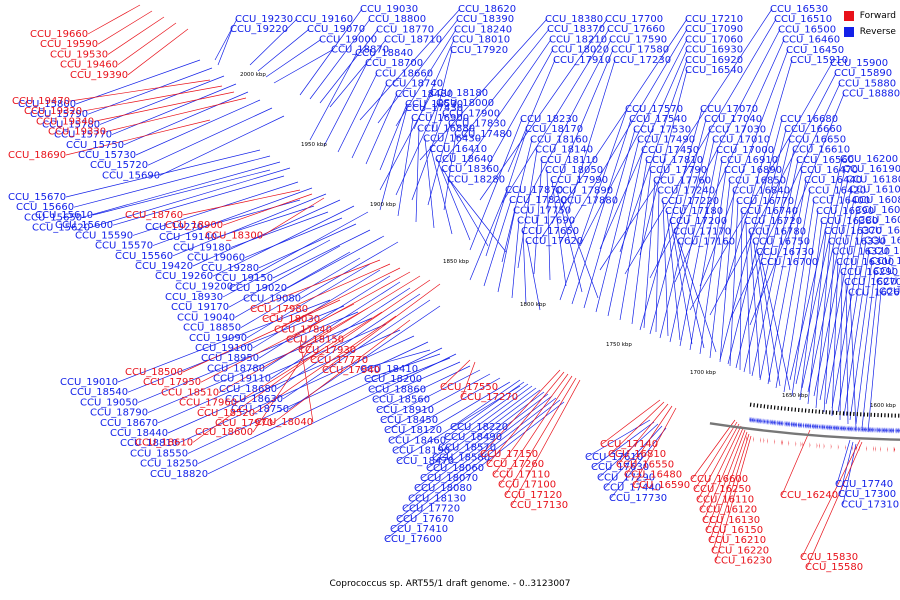 The width and height of the screenshot is (900, 600). What do you see at coordinates (218, 338) in the screenshot?
I see `gene-label: CCU_19090` at bounding box center [218, 338].